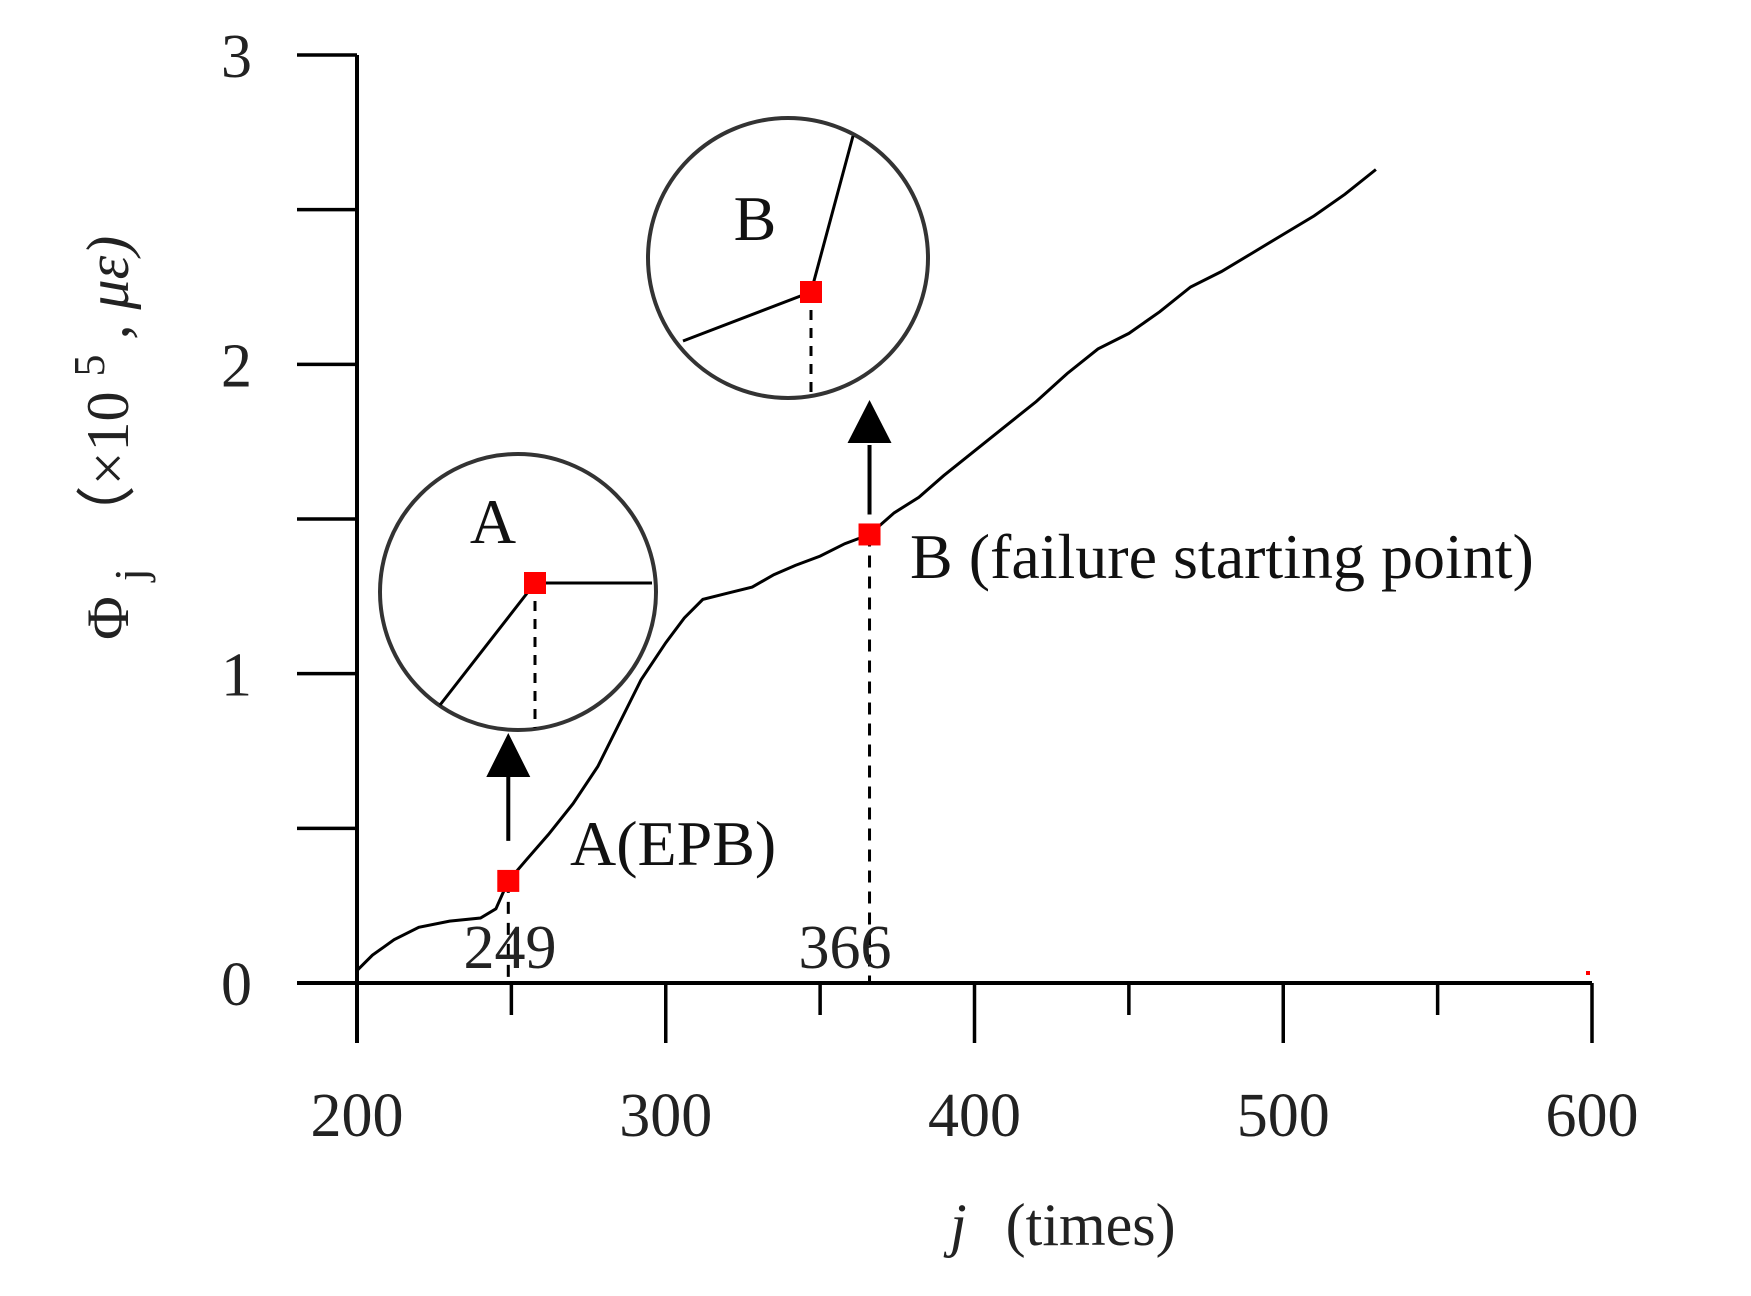 This screenshot has width=1751, height=1296. I want to click on inset-b-circle, so click(788, 258).